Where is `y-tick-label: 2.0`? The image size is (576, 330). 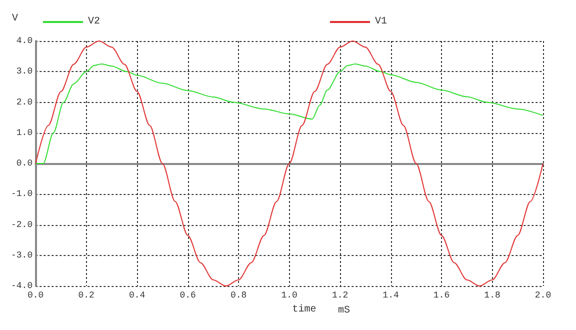 y-tick-label: 2.0 is located at coordinates (24, 102).